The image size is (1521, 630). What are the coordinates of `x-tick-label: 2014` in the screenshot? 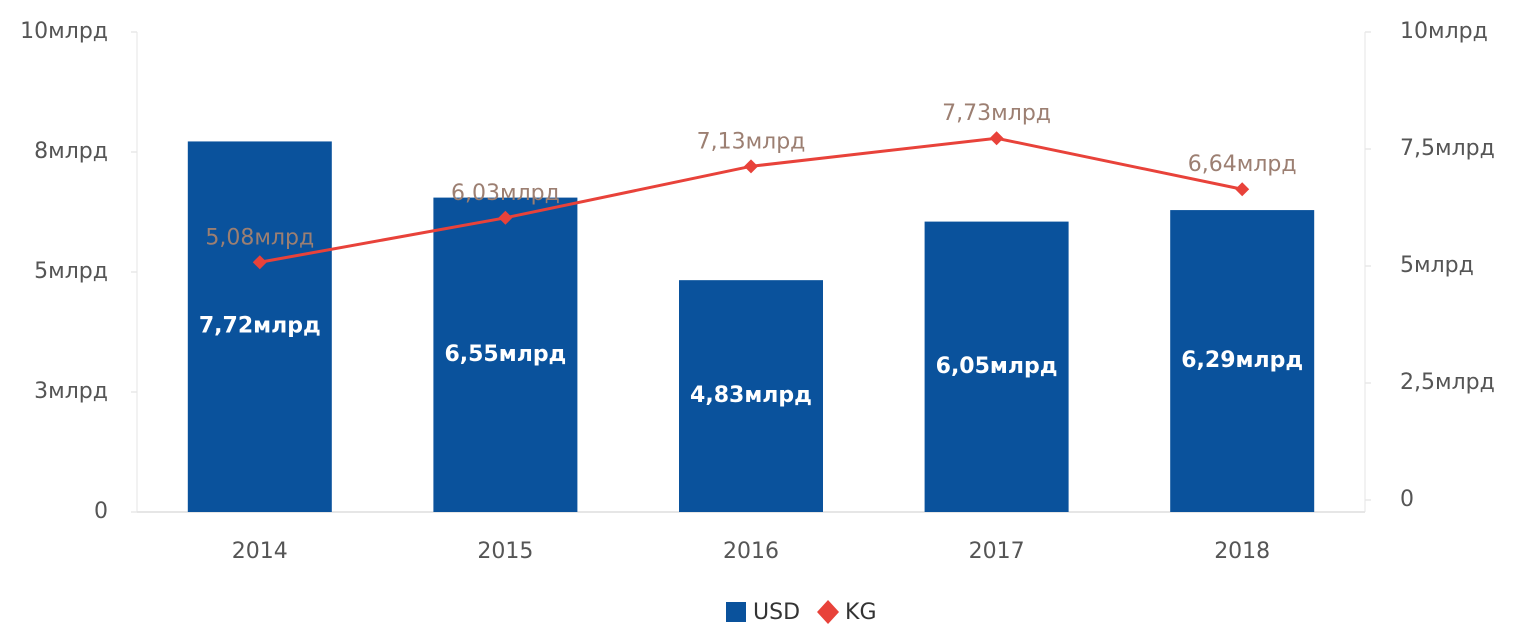 It's located at (260, 551).